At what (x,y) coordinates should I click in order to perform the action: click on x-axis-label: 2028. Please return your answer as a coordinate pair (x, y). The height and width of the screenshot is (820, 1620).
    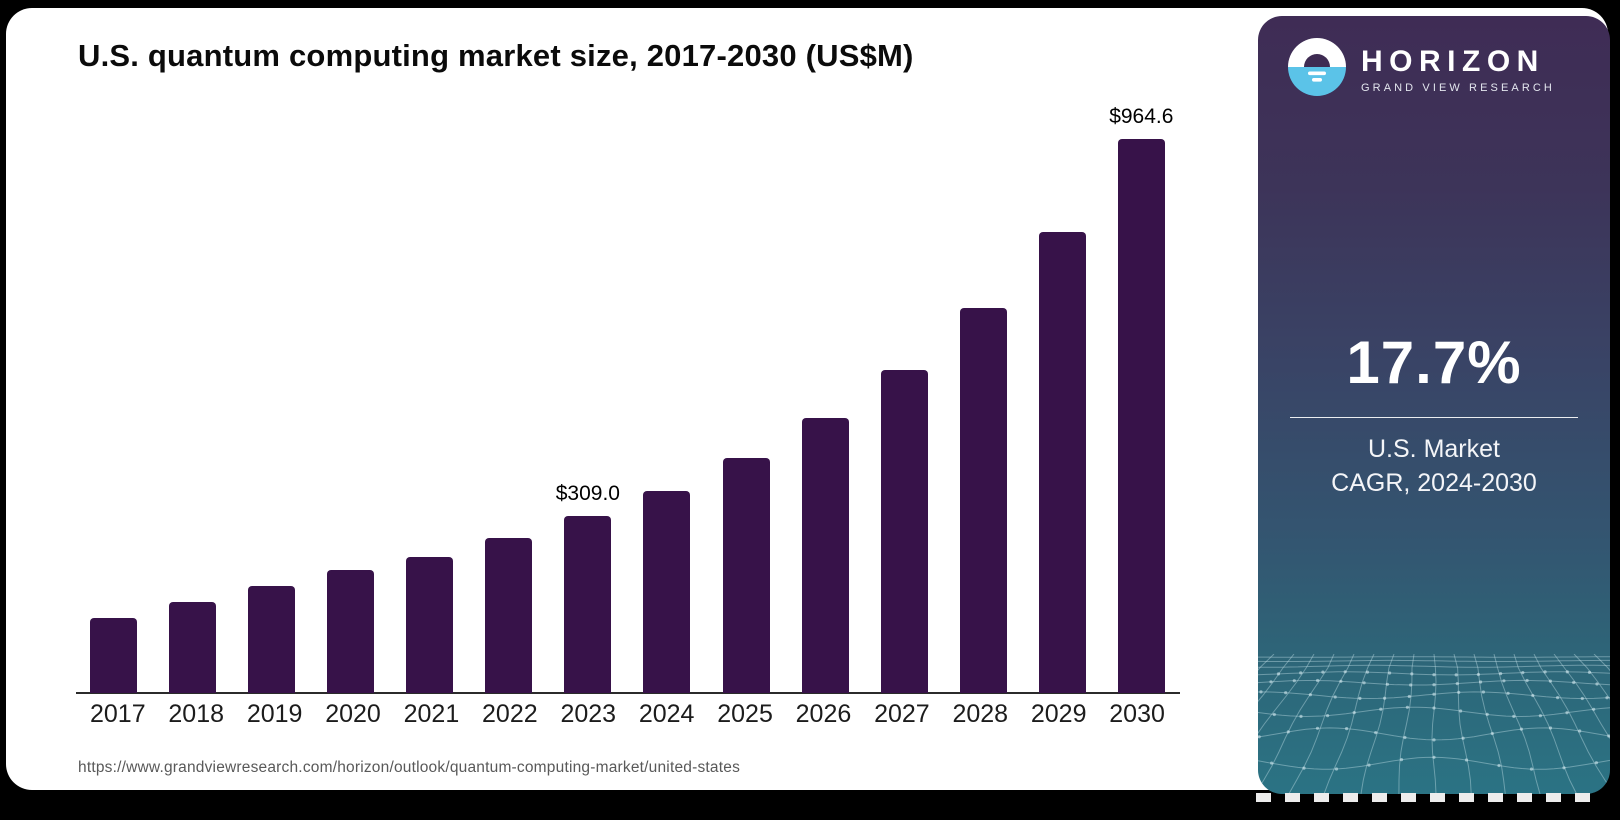
    Looking at the image, I should click on (980, 714).